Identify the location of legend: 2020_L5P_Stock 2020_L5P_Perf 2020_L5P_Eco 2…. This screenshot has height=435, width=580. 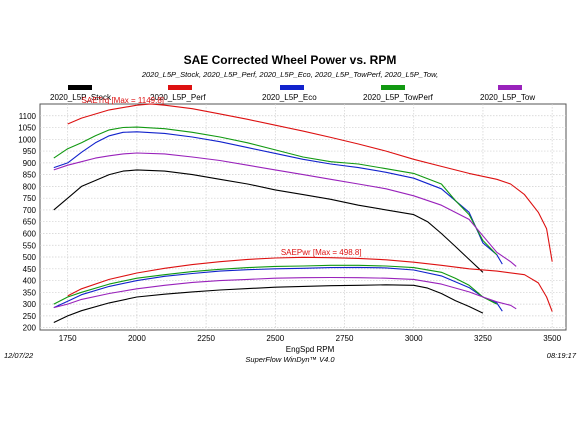
(292, 93).